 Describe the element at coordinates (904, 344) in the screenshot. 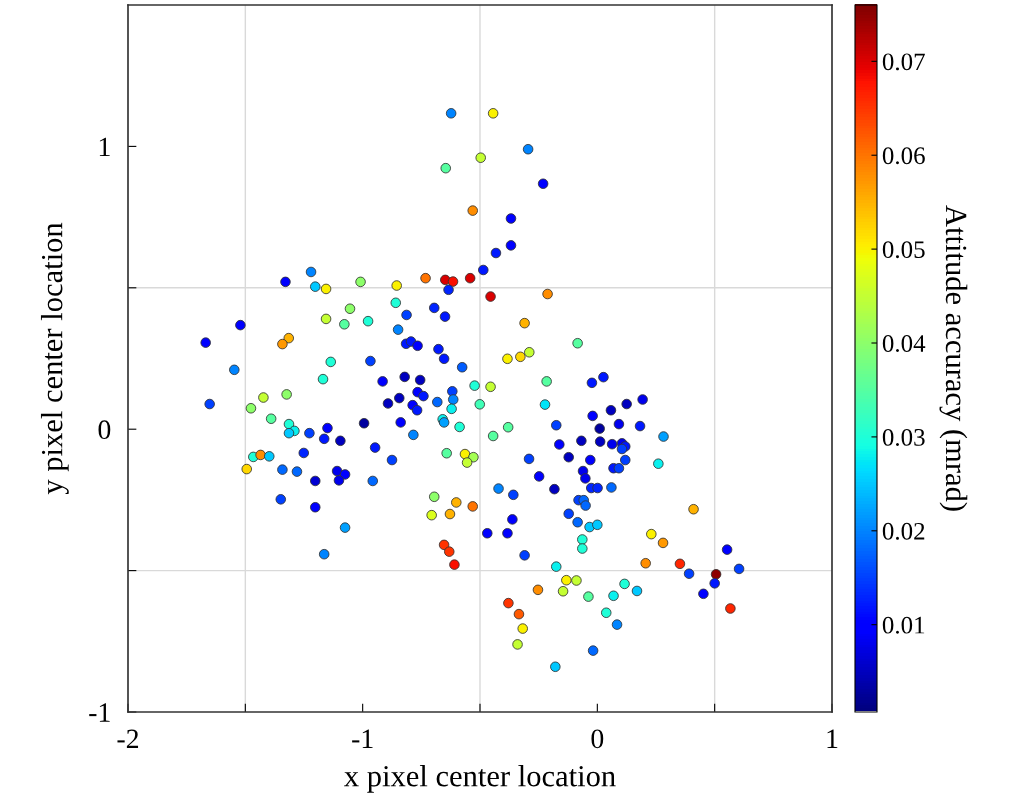

I see `color-bar-label: 0.04` at that location.